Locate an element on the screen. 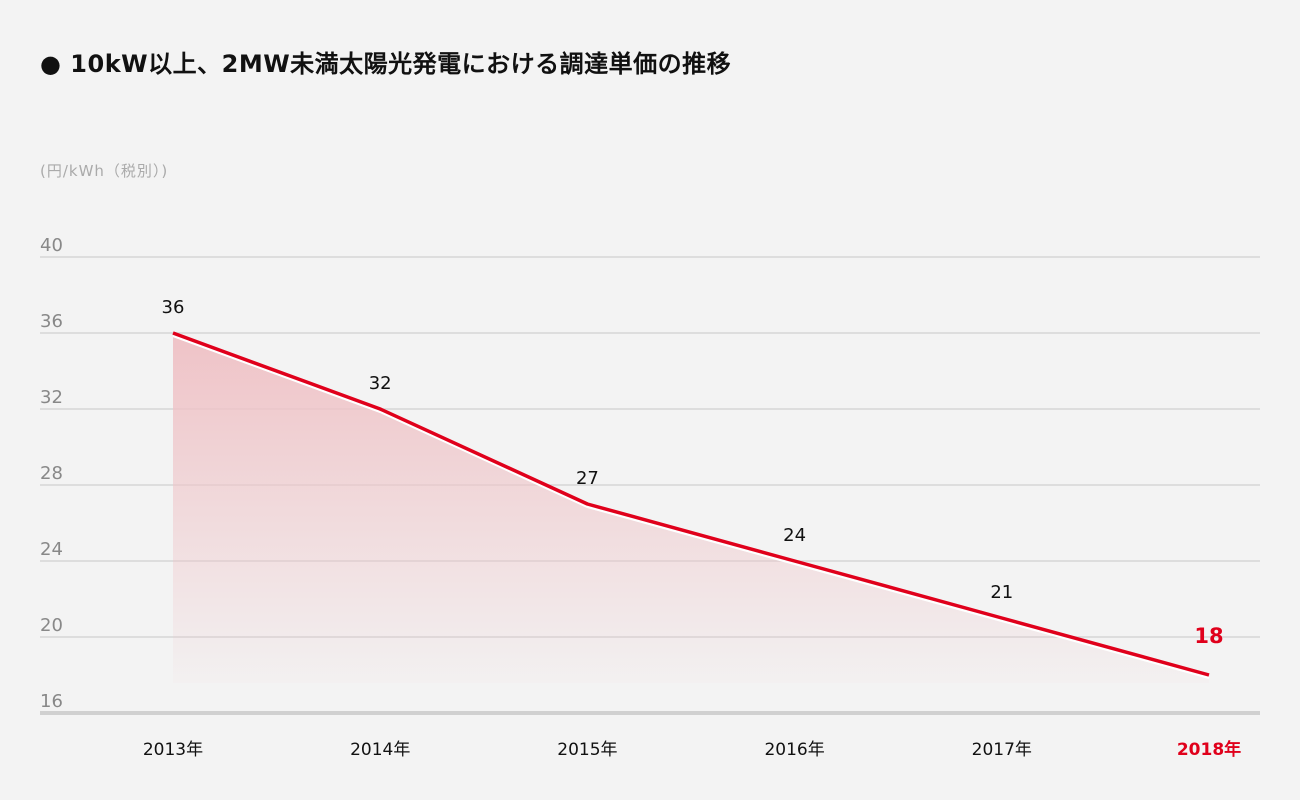  data-label: 18 is located at coordinates (1208, 636).